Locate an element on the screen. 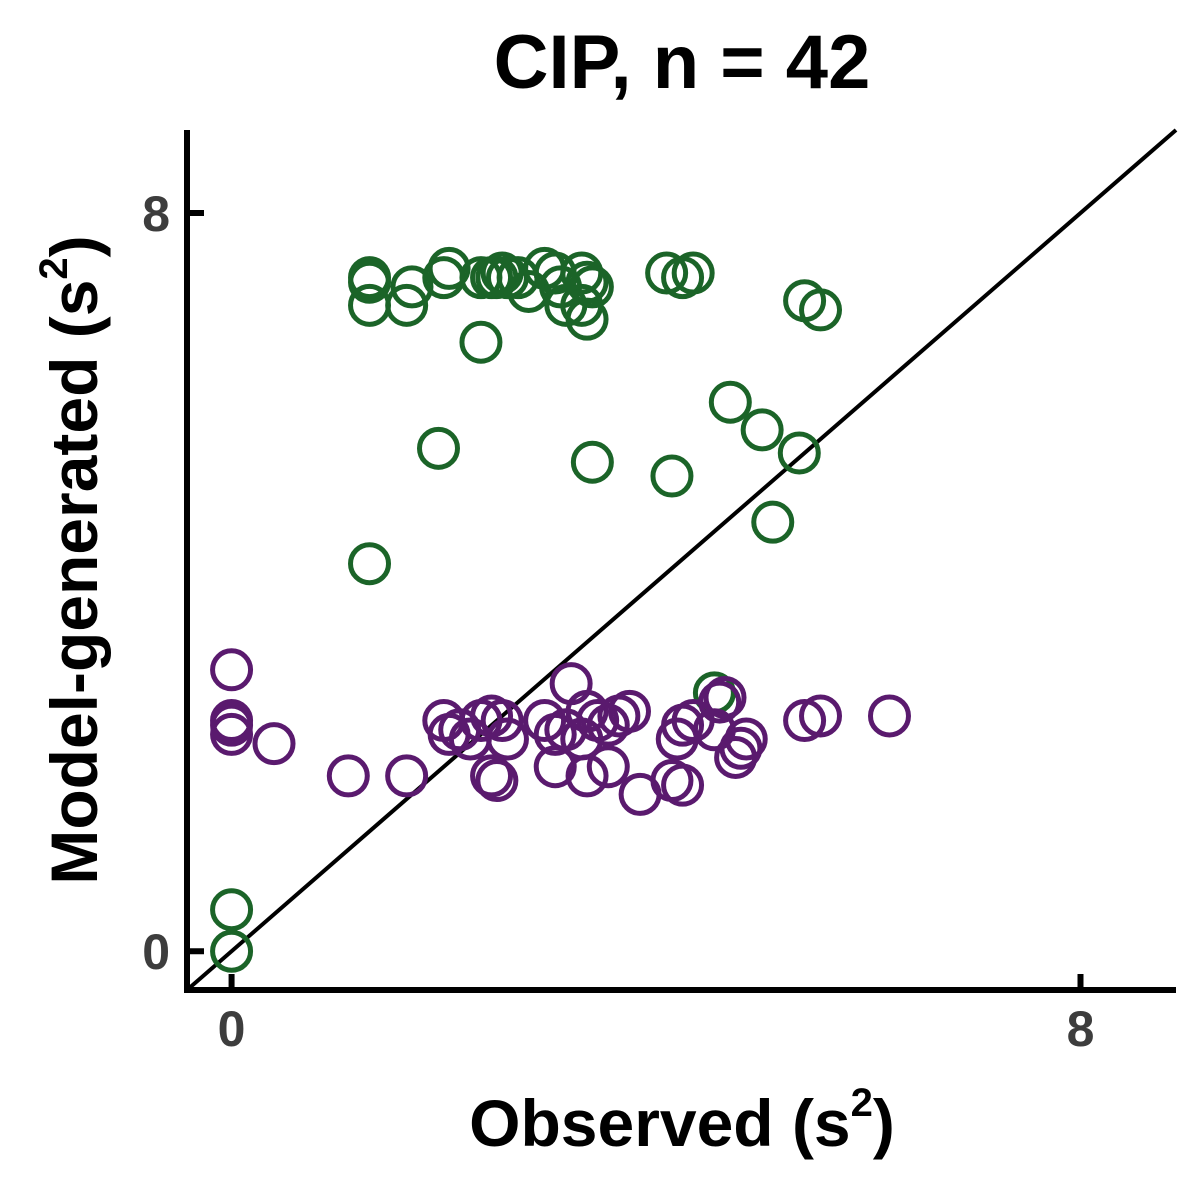 This screenshot has height=1200, width=1200. y-tick-label-1: 0 is located at coordinates (156, 952).